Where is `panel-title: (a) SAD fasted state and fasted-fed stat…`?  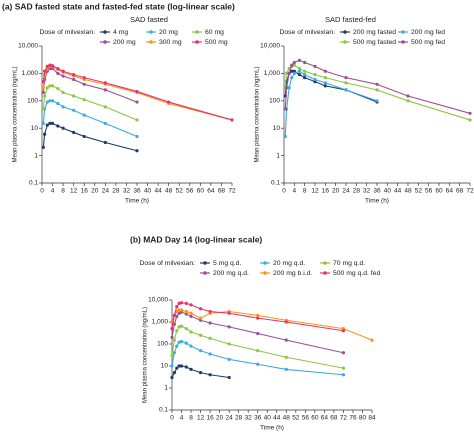
panel-title: (a) SAD fasted state and fasted-fed stat… is located at coordinates (118, 6).